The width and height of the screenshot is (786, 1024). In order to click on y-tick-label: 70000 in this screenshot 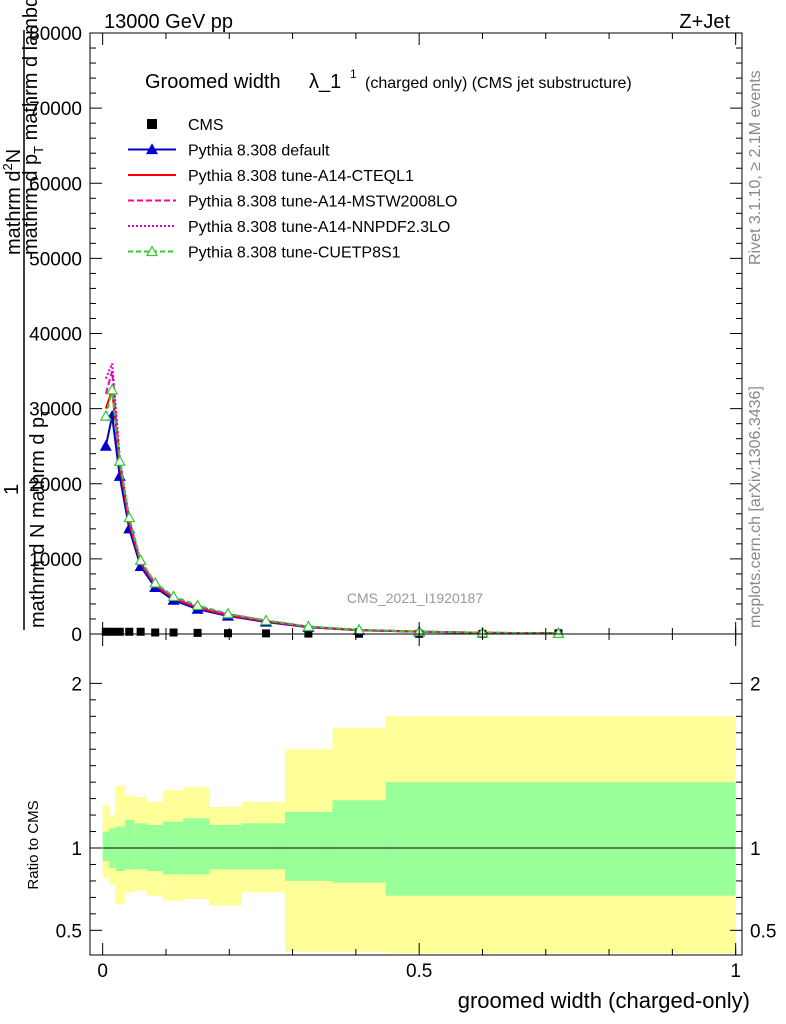, I will do `click(55, 109)`.